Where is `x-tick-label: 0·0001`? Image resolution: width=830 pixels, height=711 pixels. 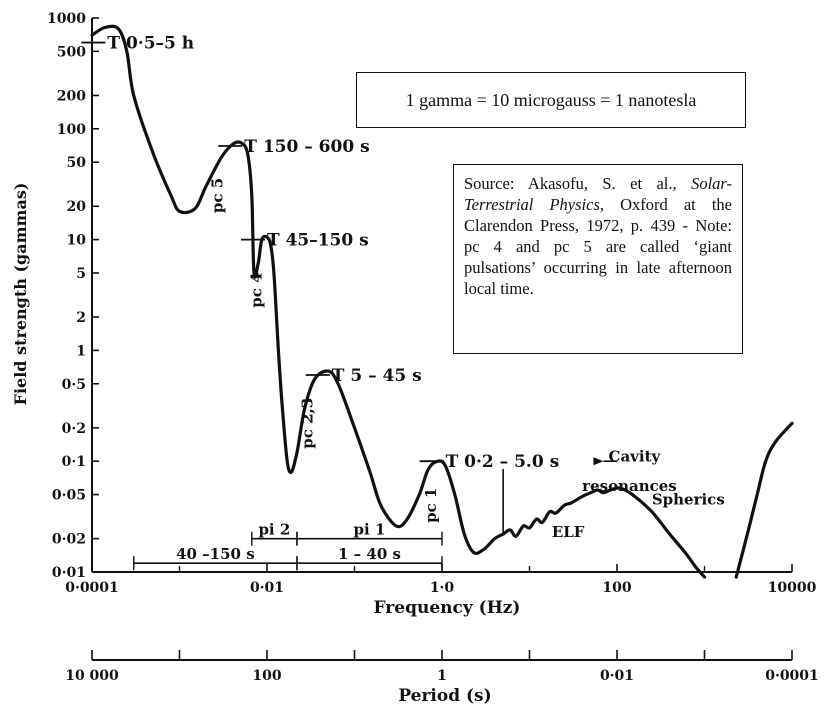 x-tick-label: 0·0001 is located at coordinates (92, 588).